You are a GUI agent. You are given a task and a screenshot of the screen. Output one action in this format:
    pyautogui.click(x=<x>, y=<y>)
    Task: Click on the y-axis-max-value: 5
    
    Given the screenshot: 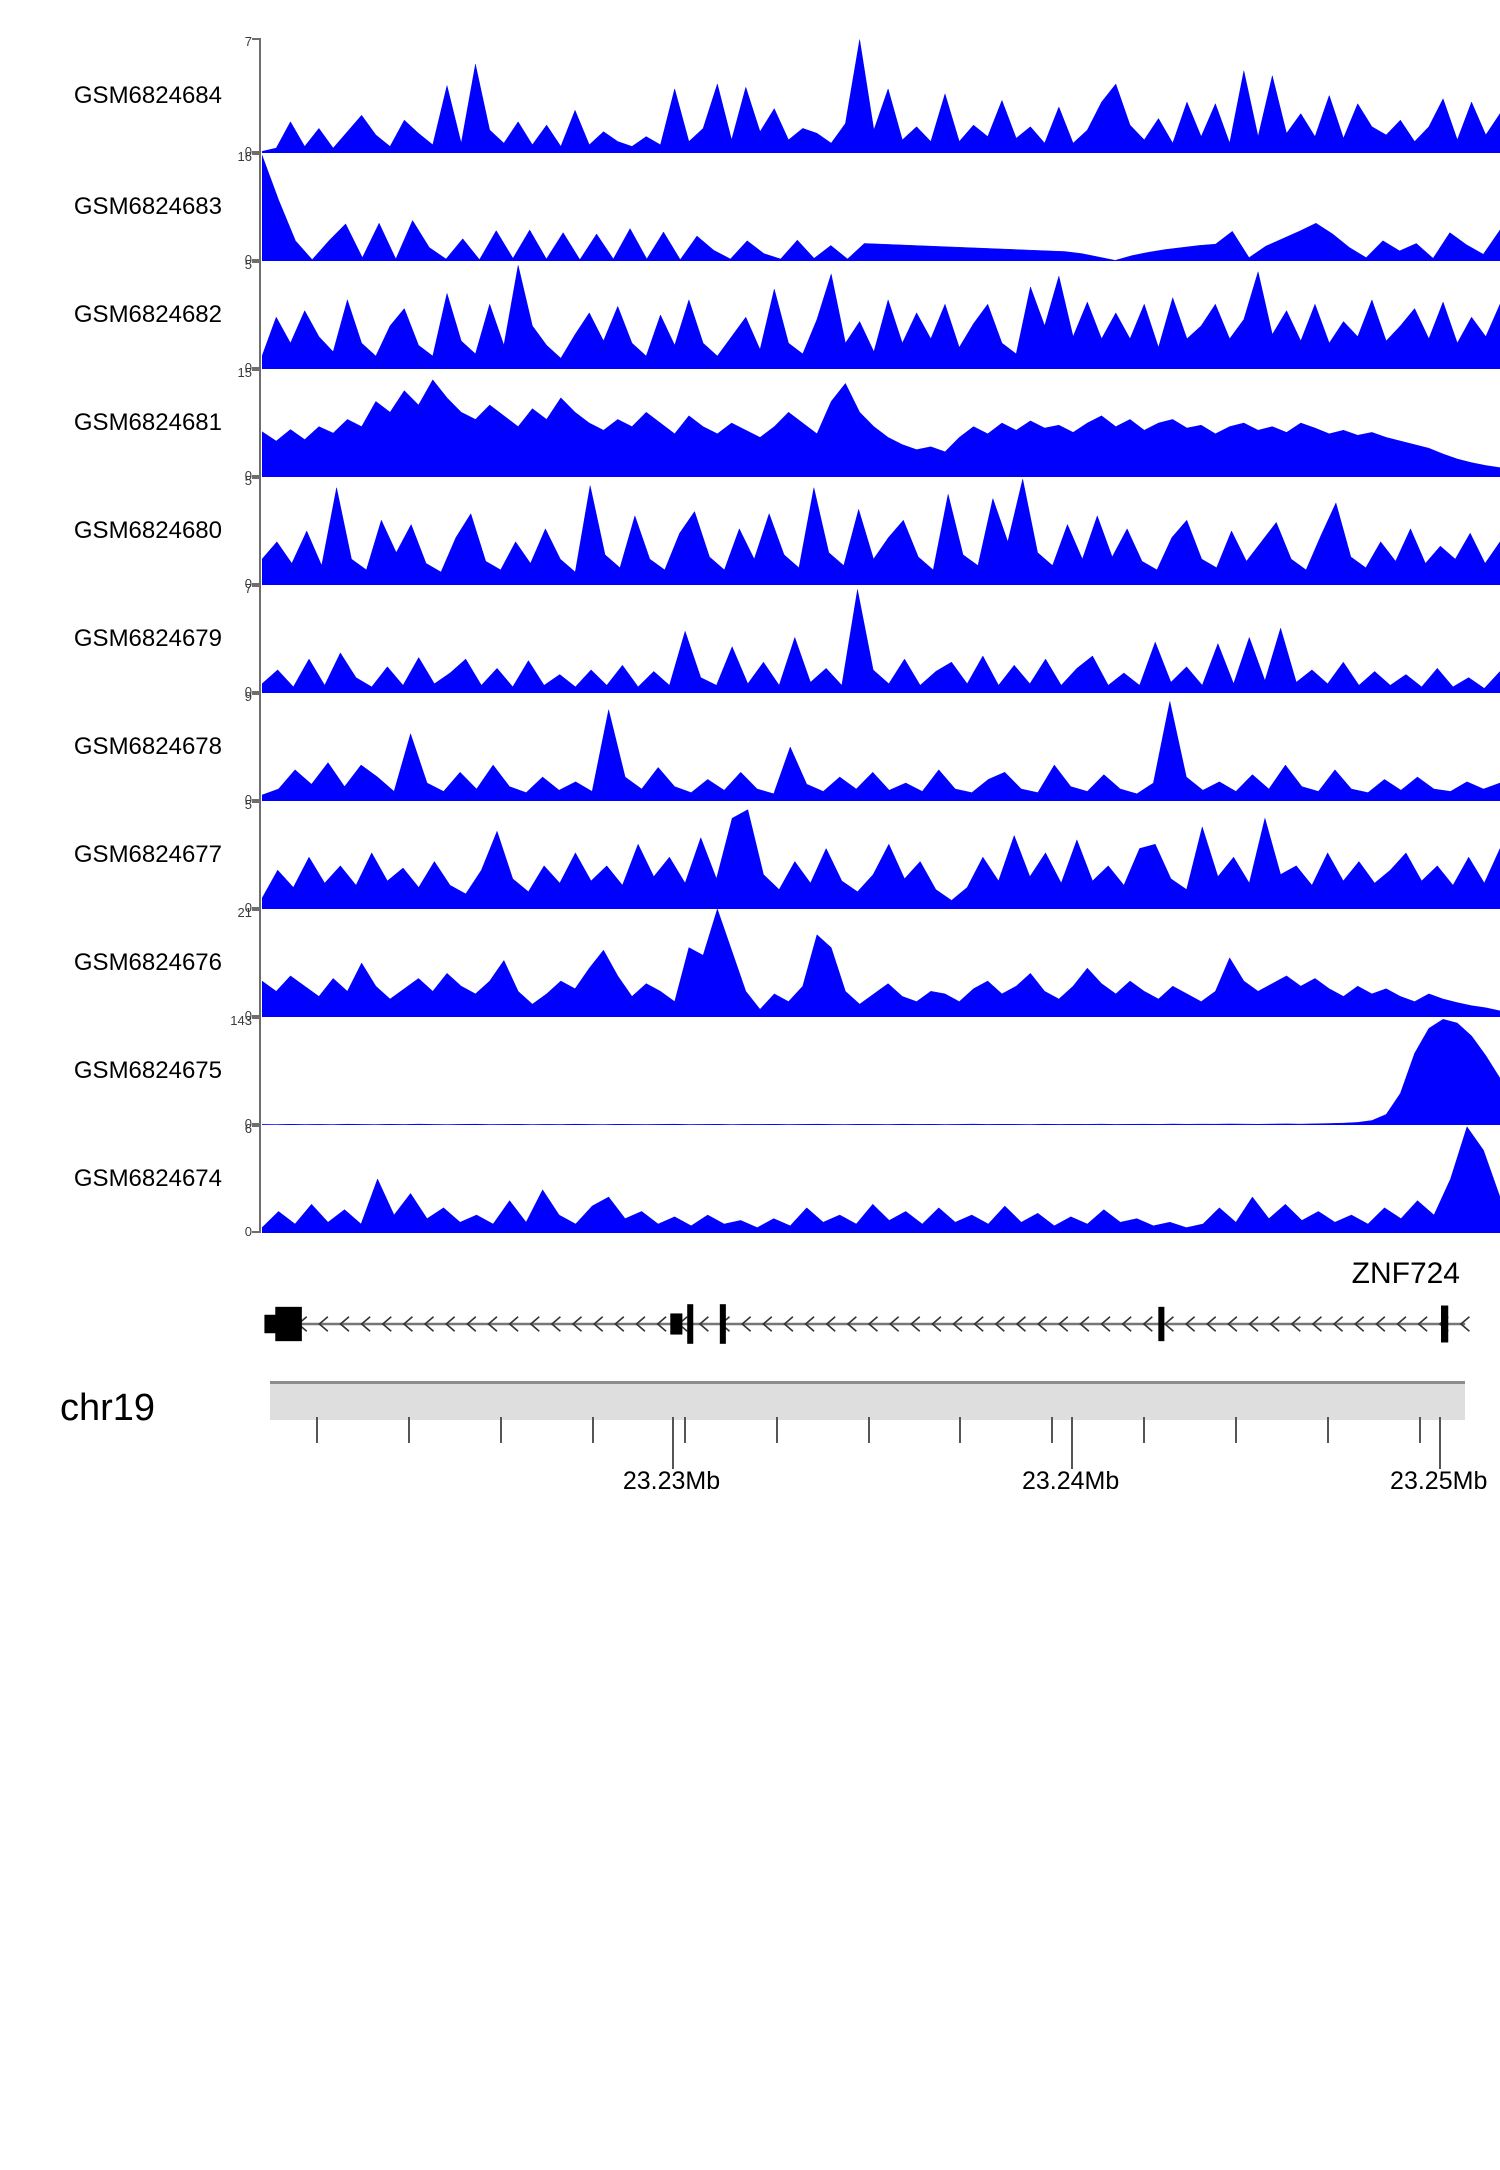 What is the action you would take?
    pyautogui.click(x=248, y=264)
    